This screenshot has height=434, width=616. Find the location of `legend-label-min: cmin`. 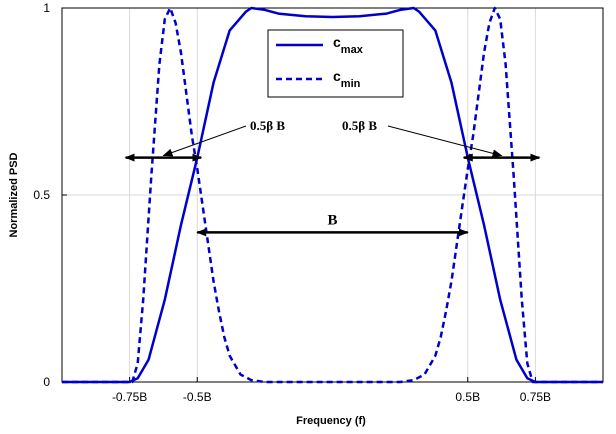

legend-label-min: cmin is located at coordinates (347, 79).